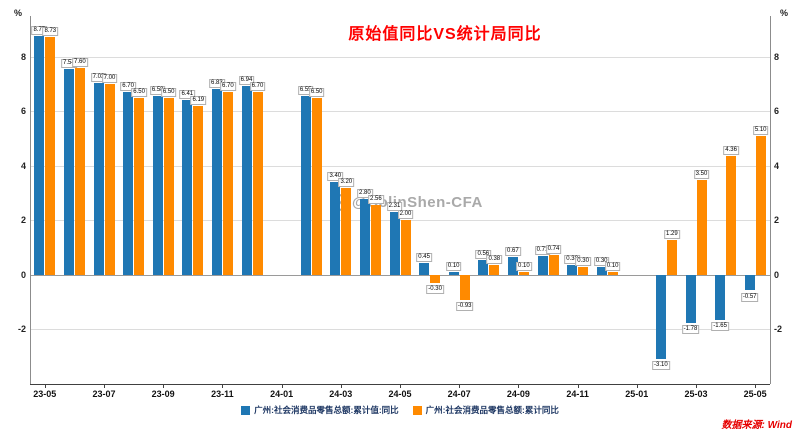  What do you see at coordinates (104, 394) in the screenshot?
I see `x-tick-label: 23-07` at bounding box center [104, 394].